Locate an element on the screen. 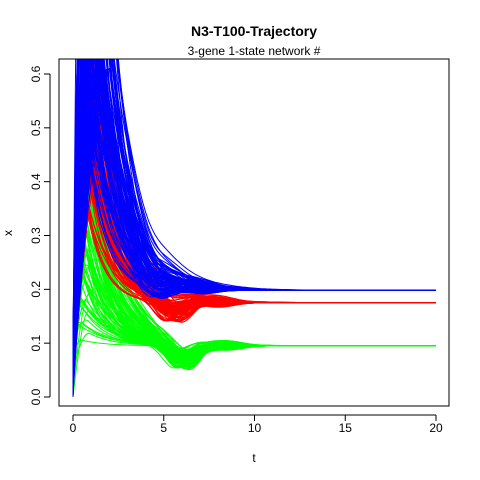  x-axis: 0 5 10 15 20 is located at coordinates (256, 424).